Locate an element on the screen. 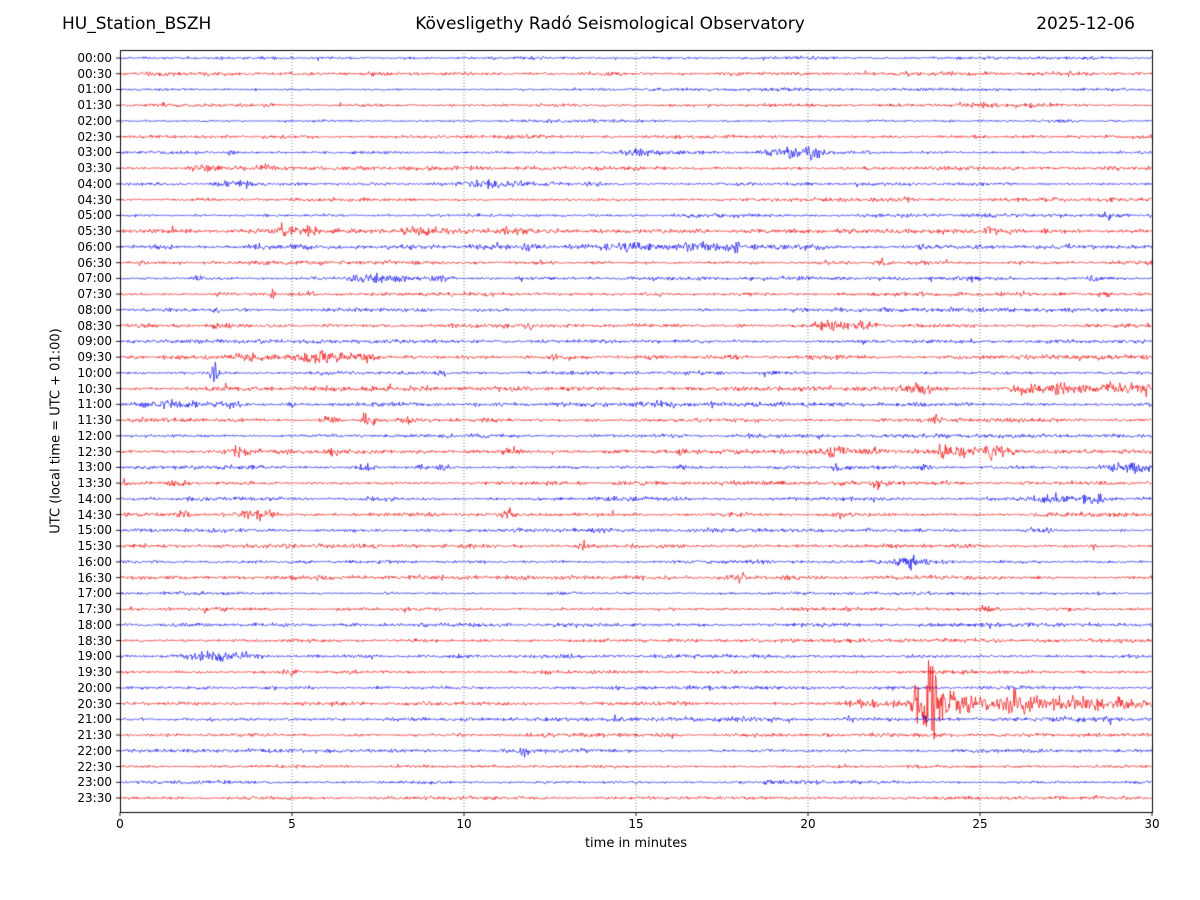 This screenshot has height=900, width=1200. y-tick-label: 23:00 is located at coordinates (94, 782).